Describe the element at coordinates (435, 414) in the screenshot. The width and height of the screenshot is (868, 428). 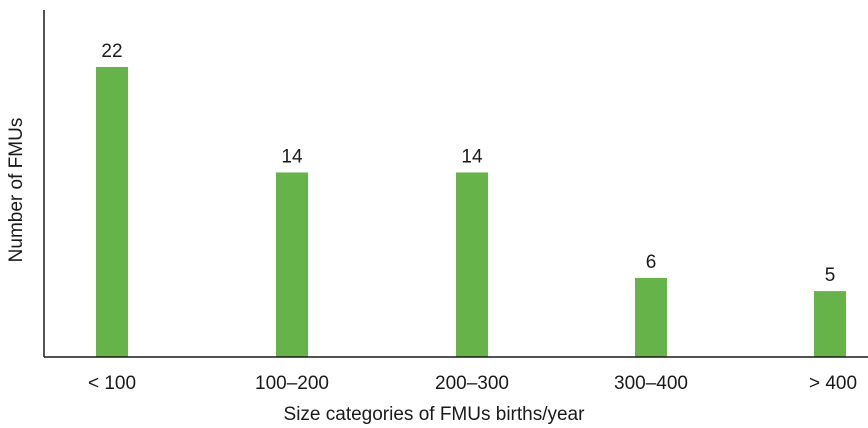
I see `x-axis-title: Size categories of FMUs births/year` at that location.